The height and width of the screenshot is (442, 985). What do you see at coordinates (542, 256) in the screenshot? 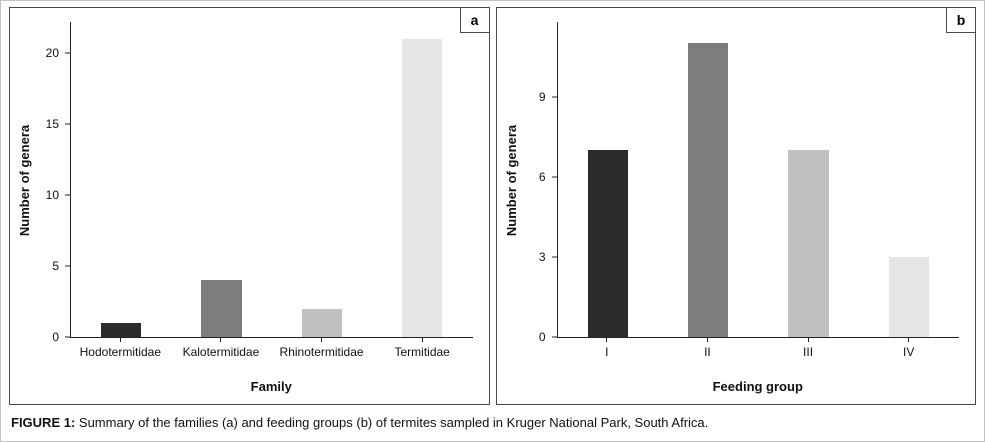
I see `y-tick-label: 3` at bounding box center [542, 256].